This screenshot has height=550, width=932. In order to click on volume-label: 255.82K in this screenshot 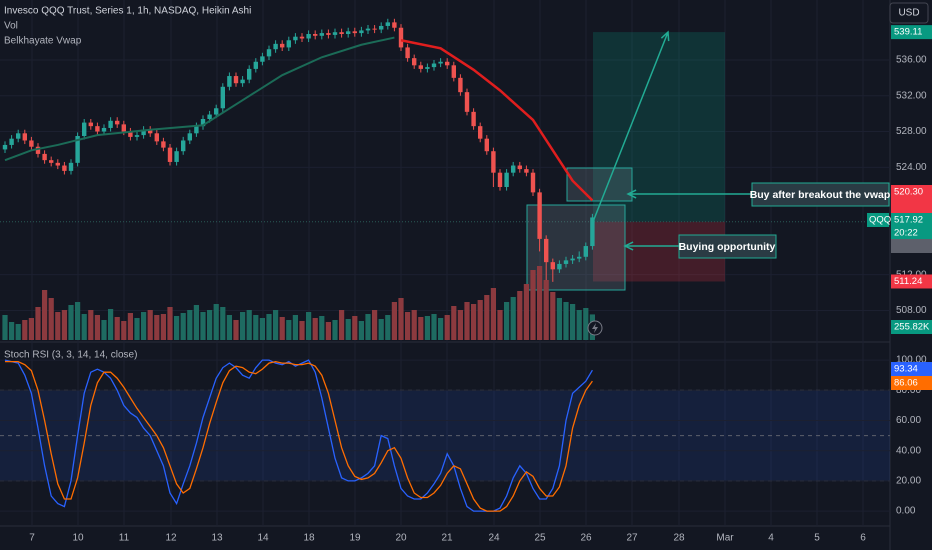, I will do `click(912, 327)`.